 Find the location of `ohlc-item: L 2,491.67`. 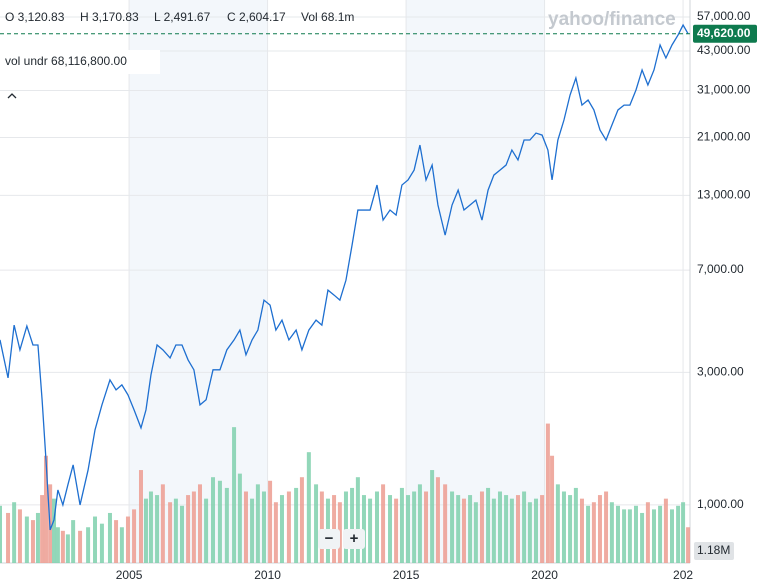

ohlc-item: L 2,491.67 is located at coordinates (182, 17).